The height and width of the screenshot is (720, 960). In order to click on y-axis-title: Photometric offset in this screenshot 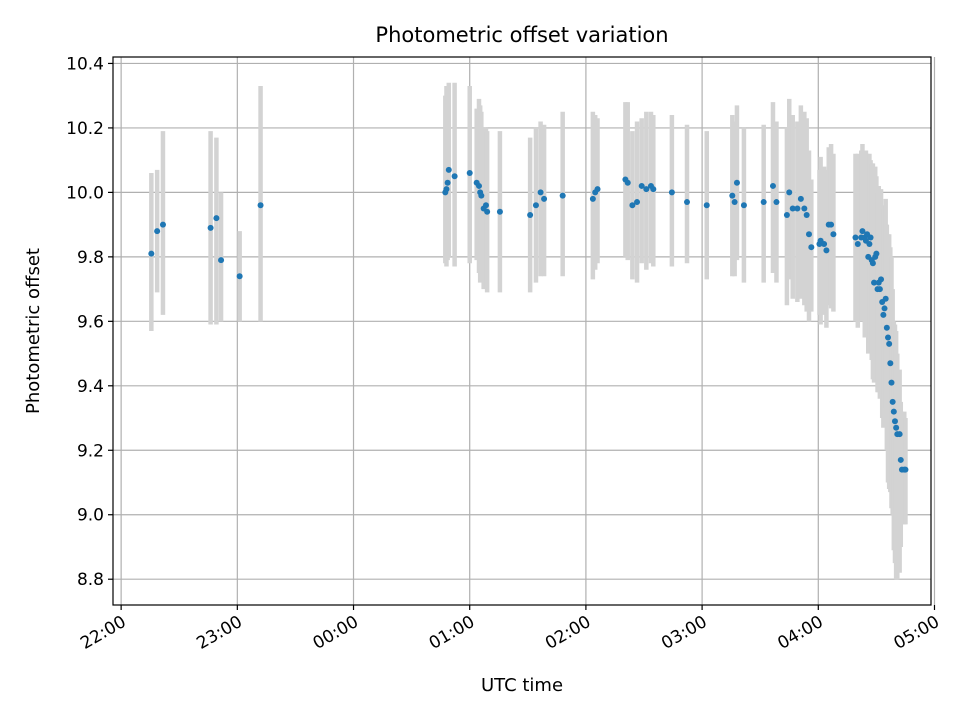, I will do `click(33, 331)`.